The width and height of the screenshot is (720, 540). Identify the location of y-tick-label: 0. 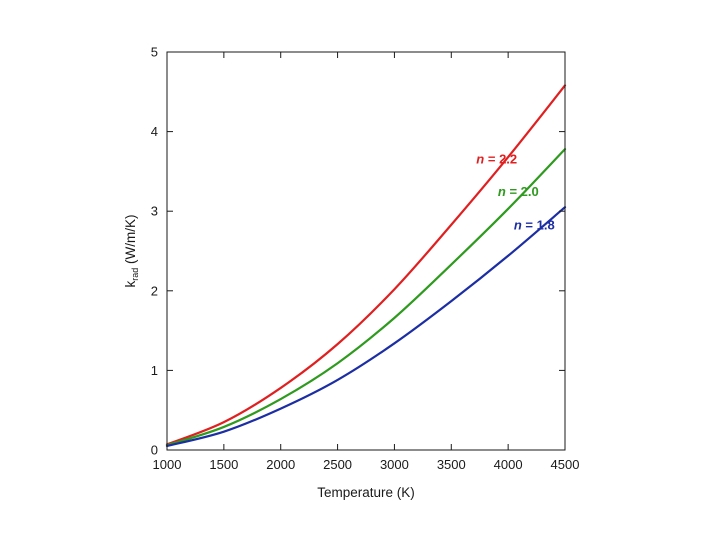
(154, 450).